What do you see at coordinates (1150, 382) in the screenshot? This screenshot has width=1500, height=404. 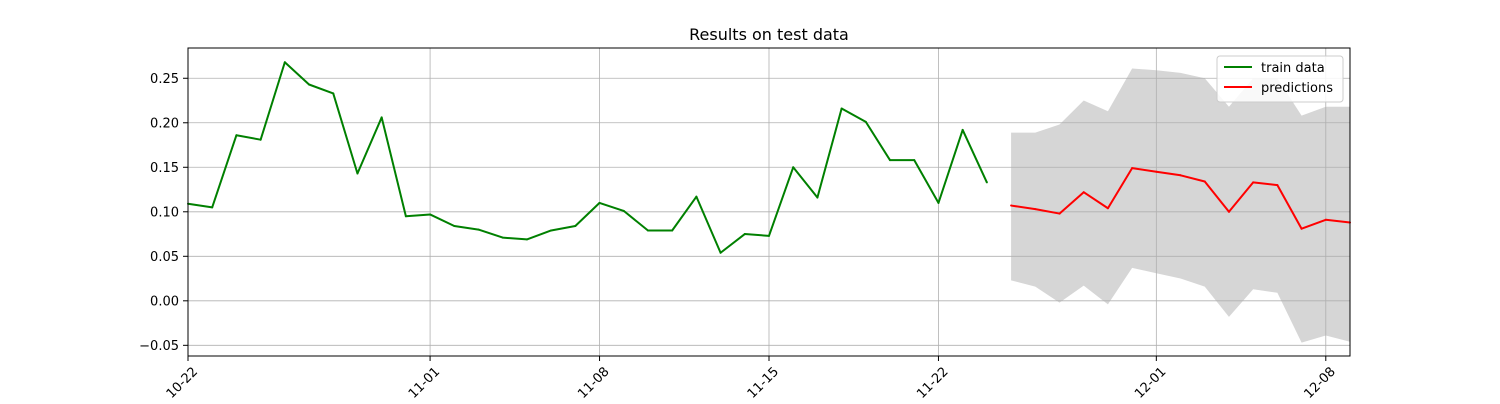 I see `x-tick-label: 12-01` at bounding box center [1150, 382].